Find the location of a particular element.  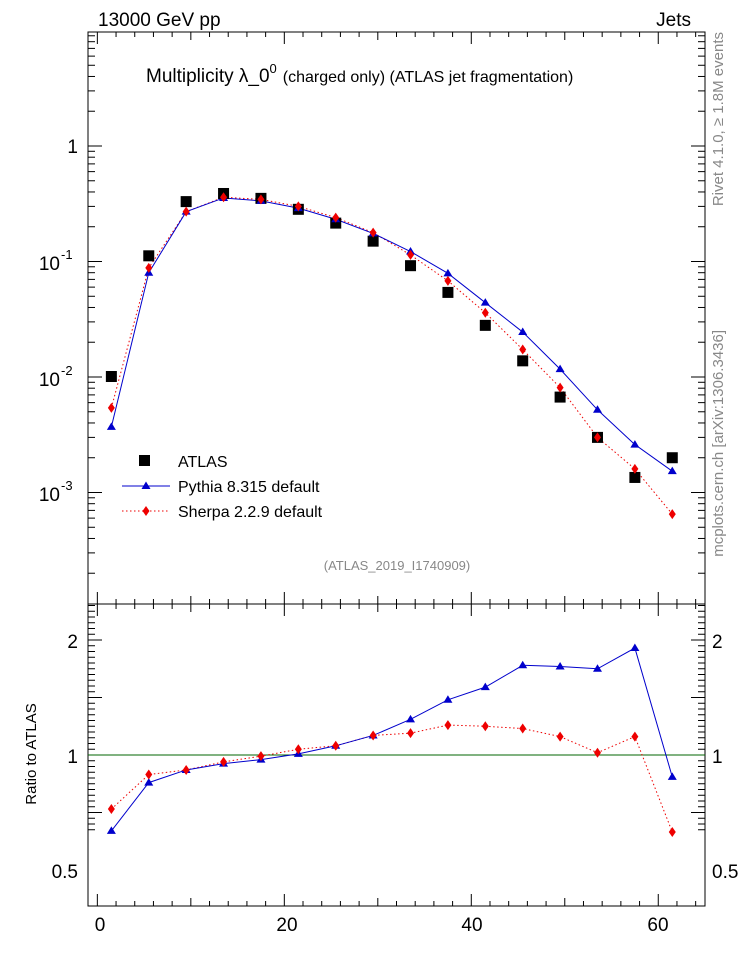

ratio-y-tick-left-2: 2 is located at coordinates (72, 642).